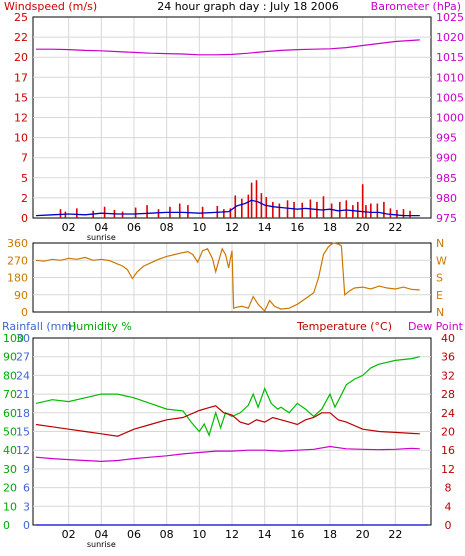 This screenshot has width=465, height=556. What do you see at coordinates (439, 278) in the screenshot?
I see `compass-label: S` at bounding box center [439, 278].